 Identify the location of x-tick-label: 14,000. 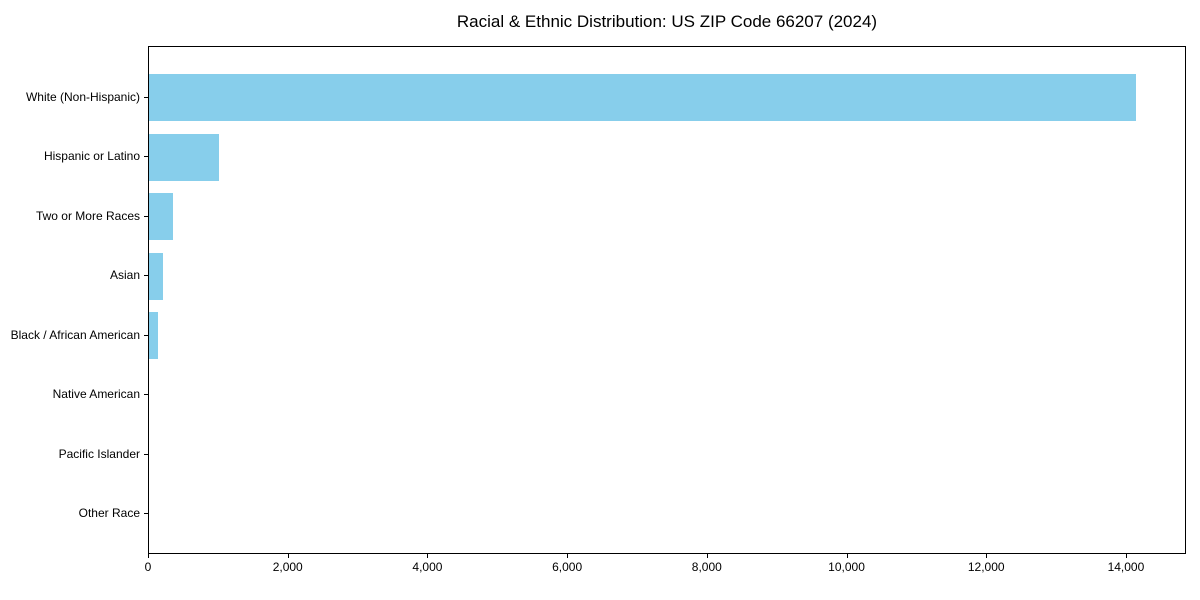
(1126, 567).